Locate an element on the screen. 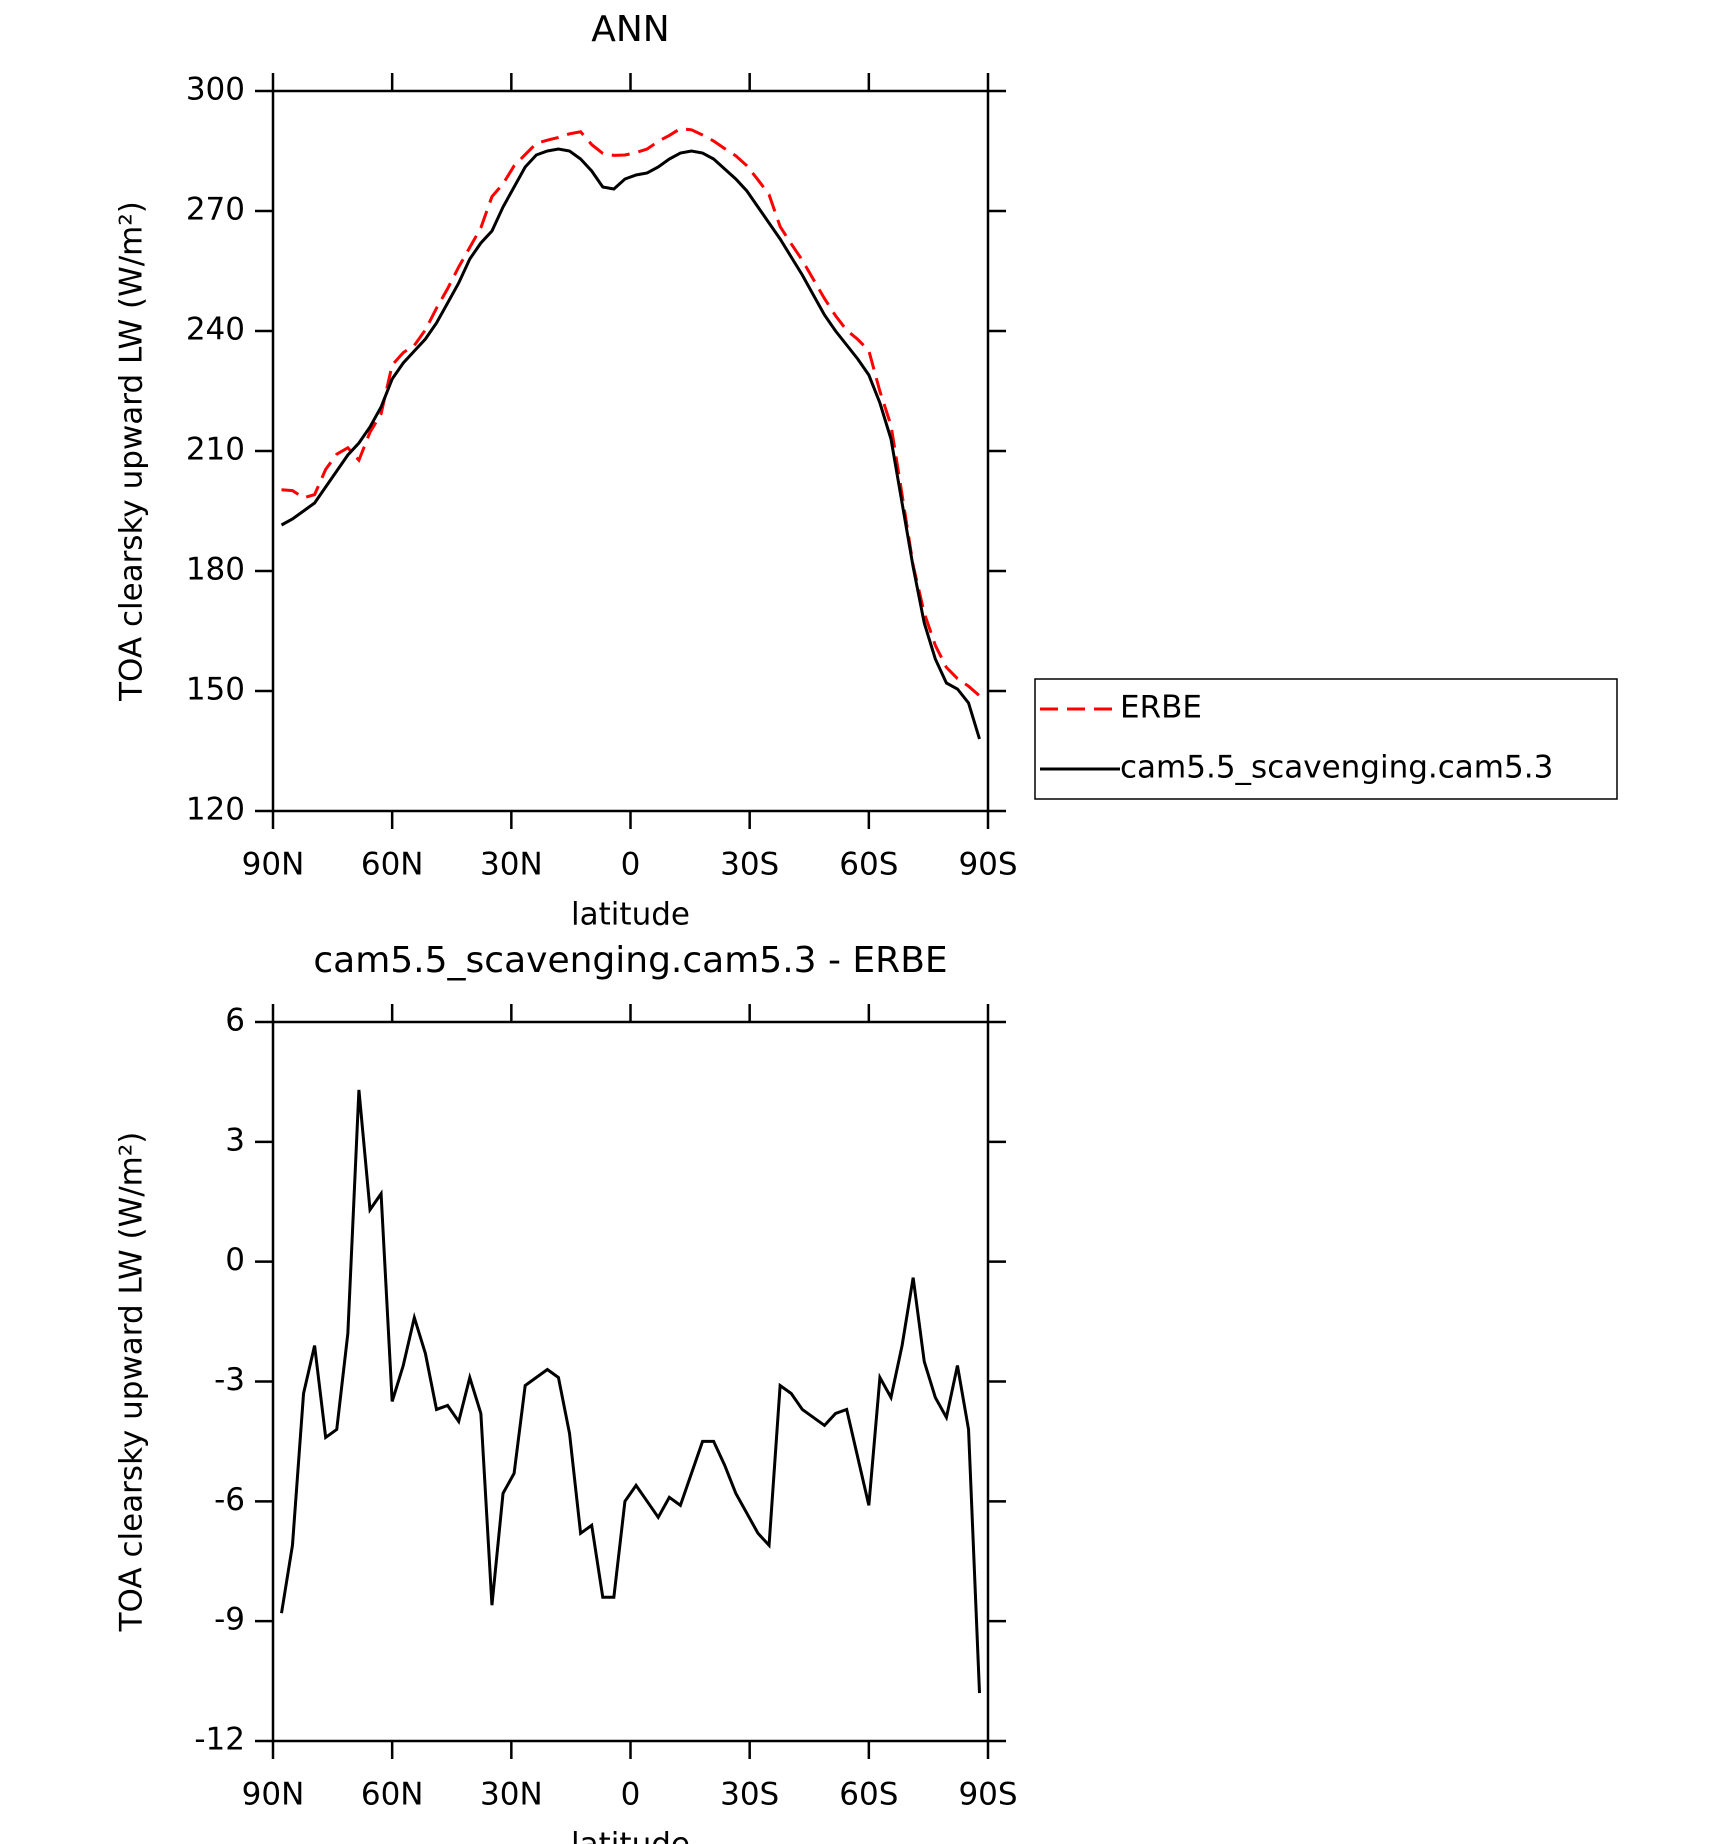 The width and height of the screenshot is (1710, 1844). y-tick-label: 0 is located at coordinates (235, 1260).